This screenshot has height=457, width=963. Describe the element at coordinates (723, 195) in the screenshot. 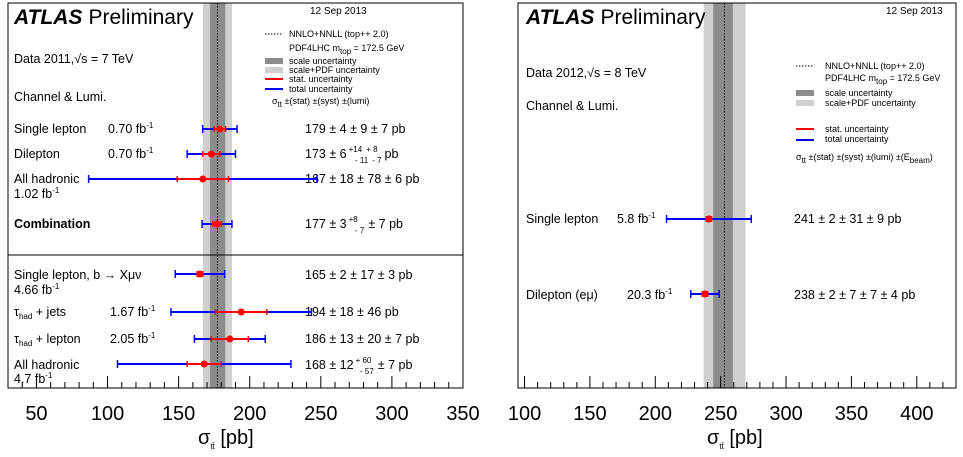

I see `scale-band` at that location.